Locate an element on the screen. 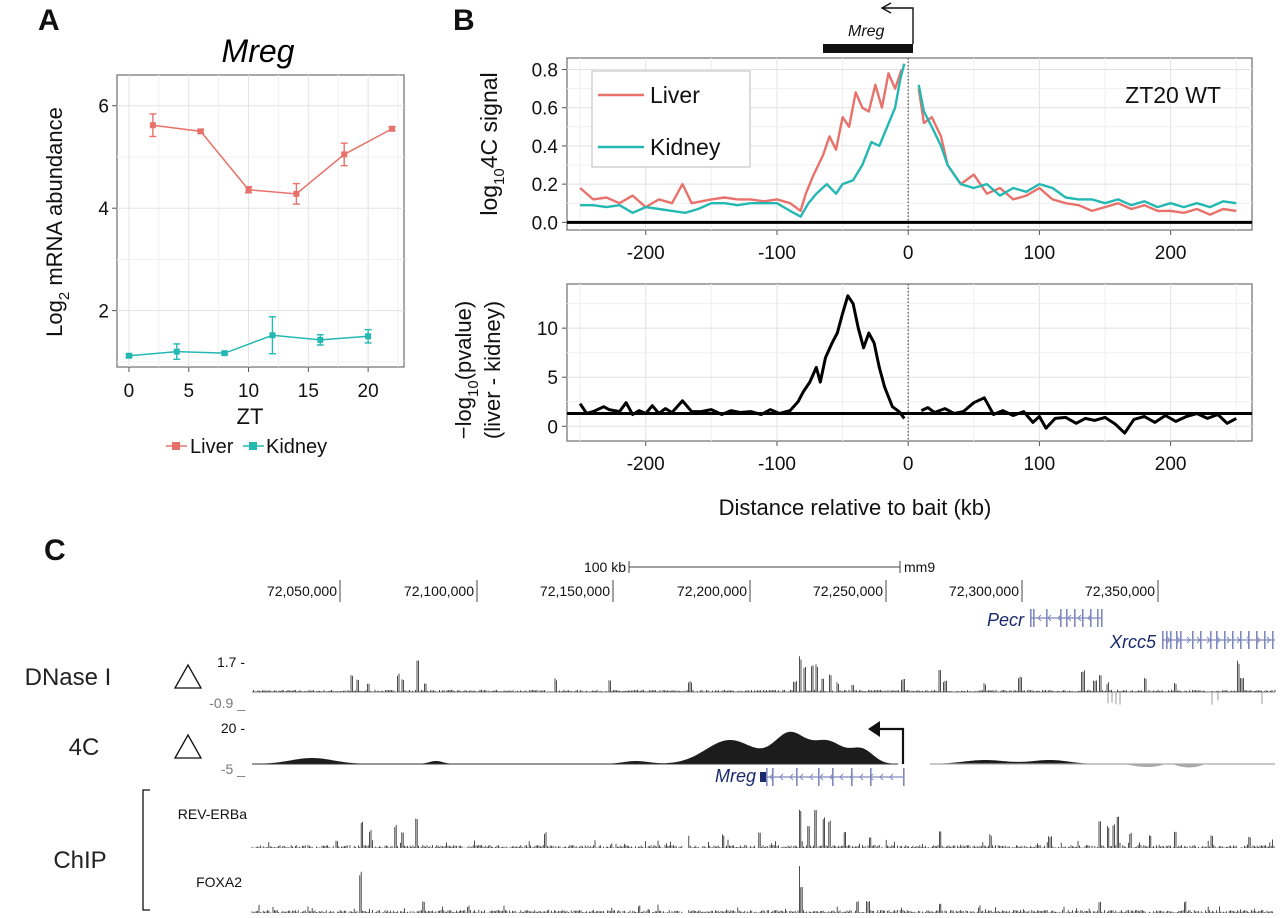  4c-collapse-icon is located at coordinates (188, 746).